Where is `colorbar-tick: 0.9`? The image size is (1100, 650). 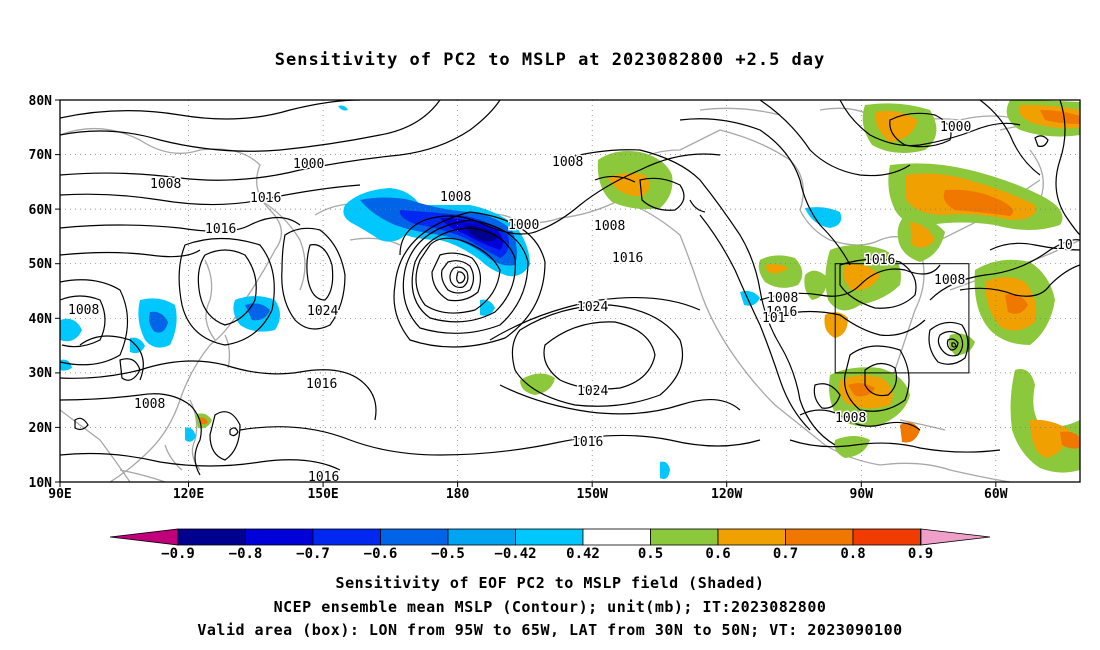
colorbar-tick: 0.9 is located at coordinates (920, 554).